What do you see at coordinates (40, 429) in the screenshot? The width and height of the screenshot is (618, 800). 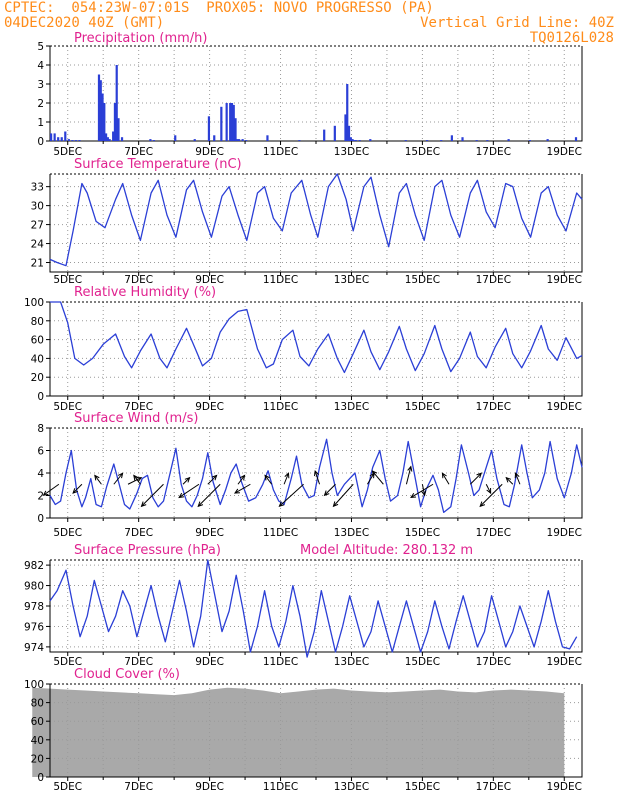 I see `y-tick-label: 8` at bounding box center [40, 429].